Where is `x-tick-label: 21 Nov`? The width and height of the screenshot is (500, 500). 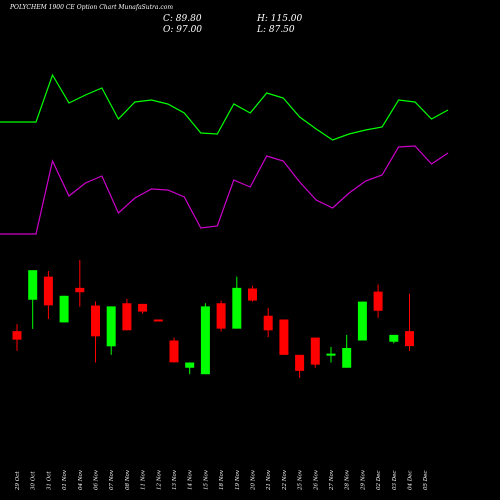 x-tick-label: 21 Nov is located at coordinates (269, 480).